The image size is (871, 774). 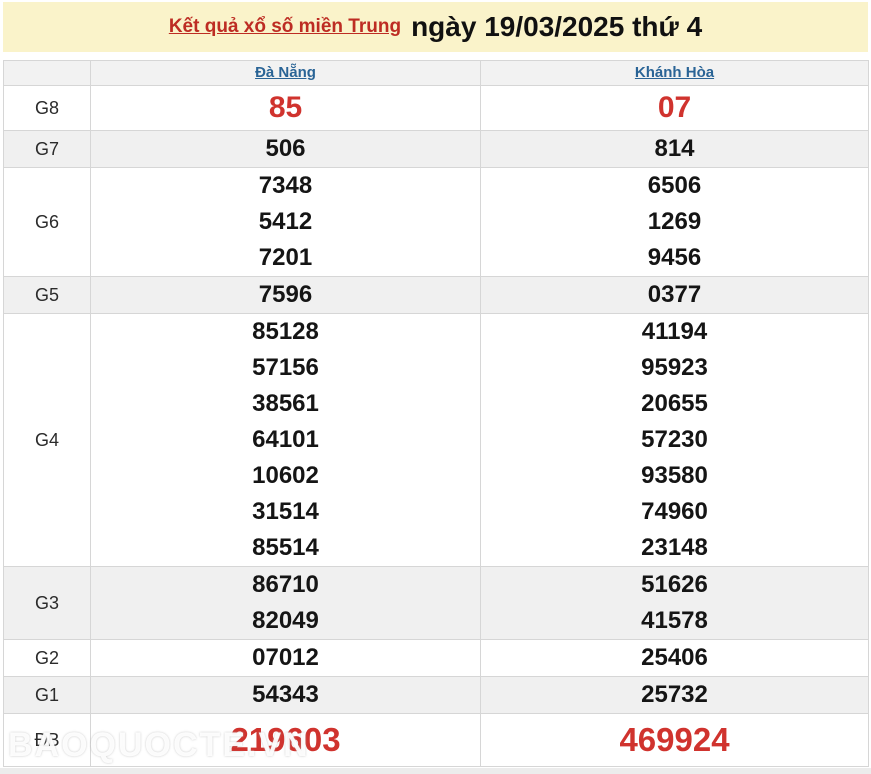 I want to click on table-row: G3 86710 82049 51626 41578, so click(x=436, y=603).